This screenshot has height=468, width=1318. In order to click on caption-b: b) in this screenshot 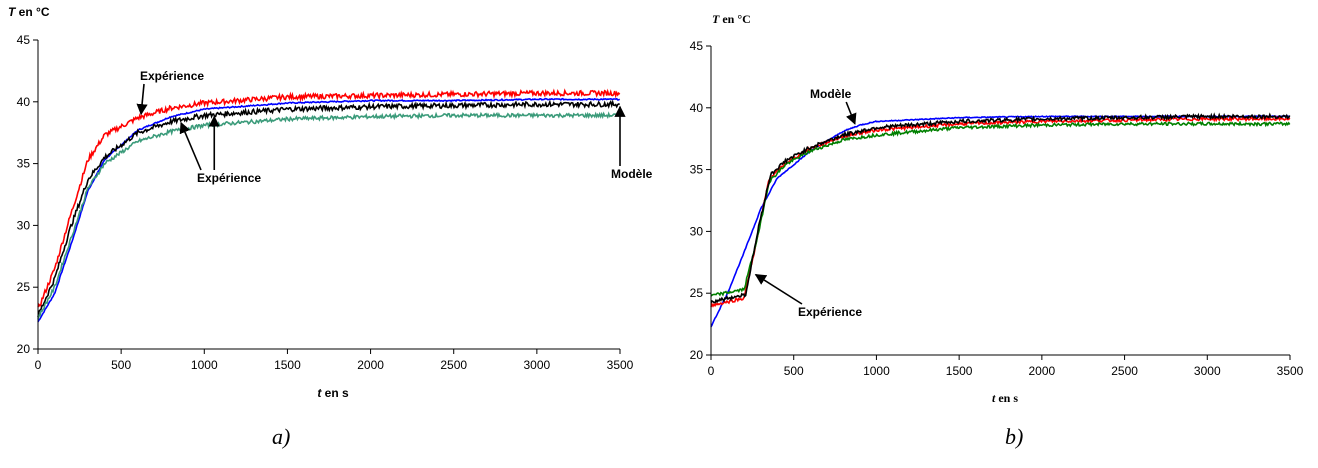, I will do `click(1014, 436)`.